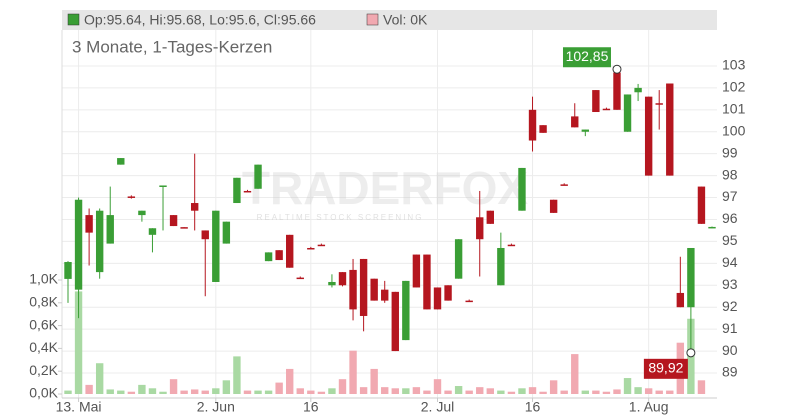 This screenshot has height=420, width=800. I want to click on y-tick-label: 89, so click(730, 372).